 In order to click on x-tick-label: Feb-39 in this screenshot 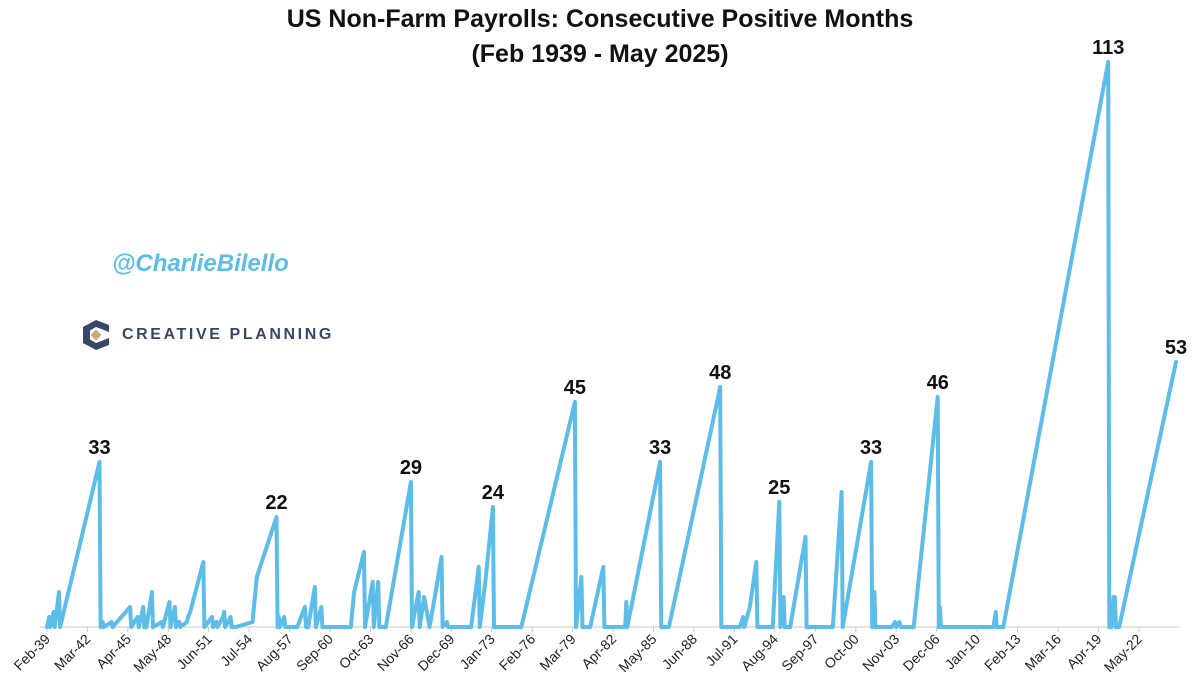, I will do `click(31, 652)`.